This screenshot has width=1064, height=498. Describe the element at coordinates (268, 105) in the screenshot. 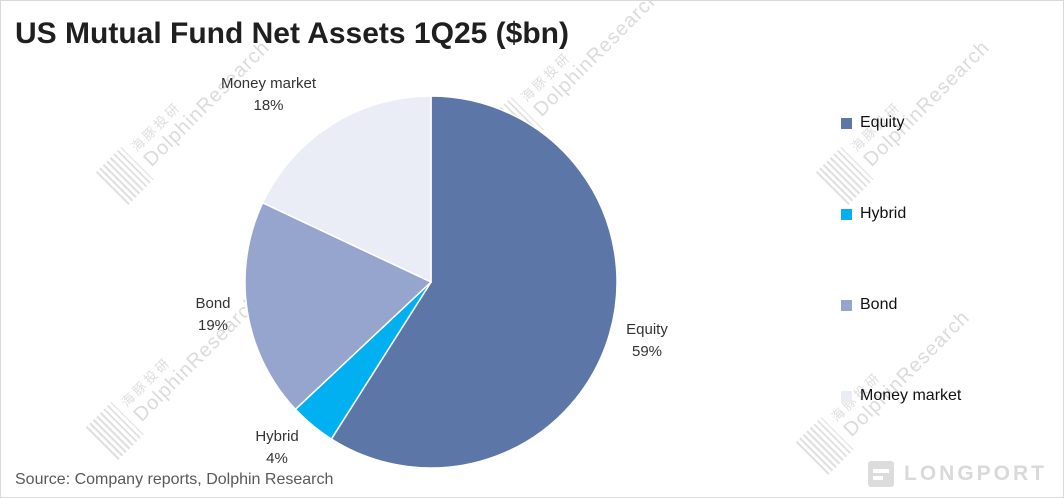

I see `slice-label-value: 18%` at that location.